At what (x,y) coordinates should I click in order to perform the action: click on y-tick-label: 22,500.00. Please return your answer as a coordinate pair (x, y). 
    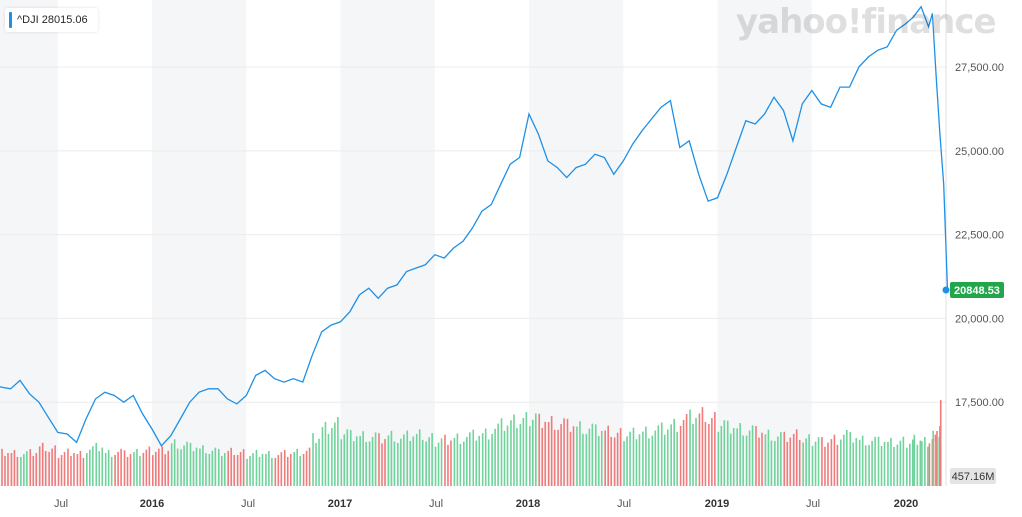
    Looking at the image, I should click on (979, 236).